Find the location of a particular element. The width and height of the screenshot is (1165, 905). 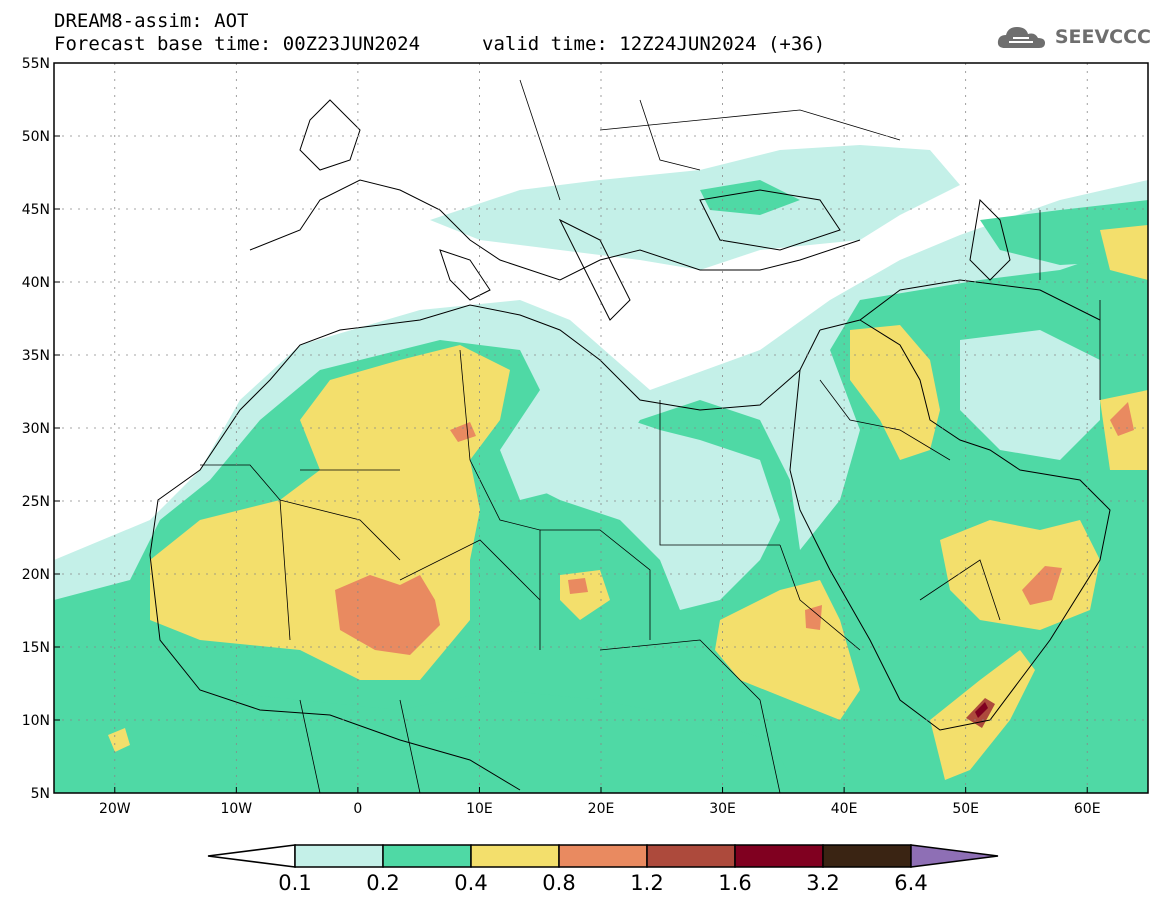

cloud-icon is located at coordinates (1021, 37).